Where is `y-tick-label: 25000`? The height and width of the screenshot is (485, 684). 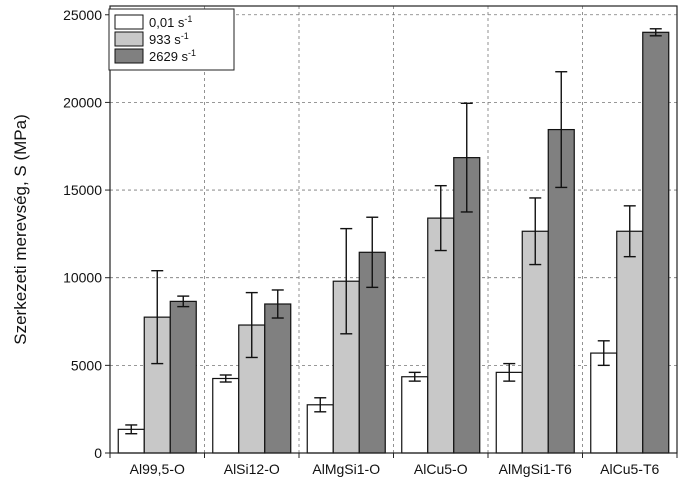 y-tick-label: 25000 is located at coordinates (82, 15).